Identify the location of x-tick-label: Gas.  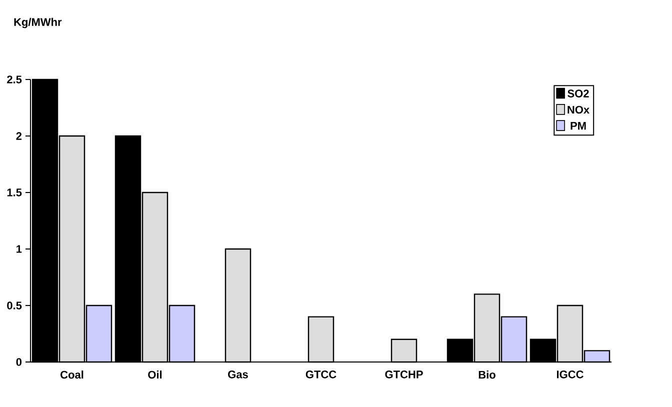
(238, 374).